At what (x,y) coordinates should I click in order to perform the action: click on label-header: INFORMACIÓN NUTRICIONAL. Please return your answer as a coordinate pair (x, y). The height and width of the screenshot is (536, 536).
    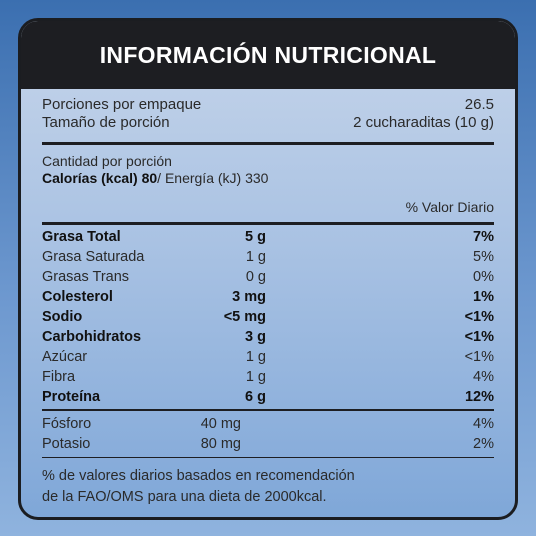
    Looking at the image, I should click on (268, 55).